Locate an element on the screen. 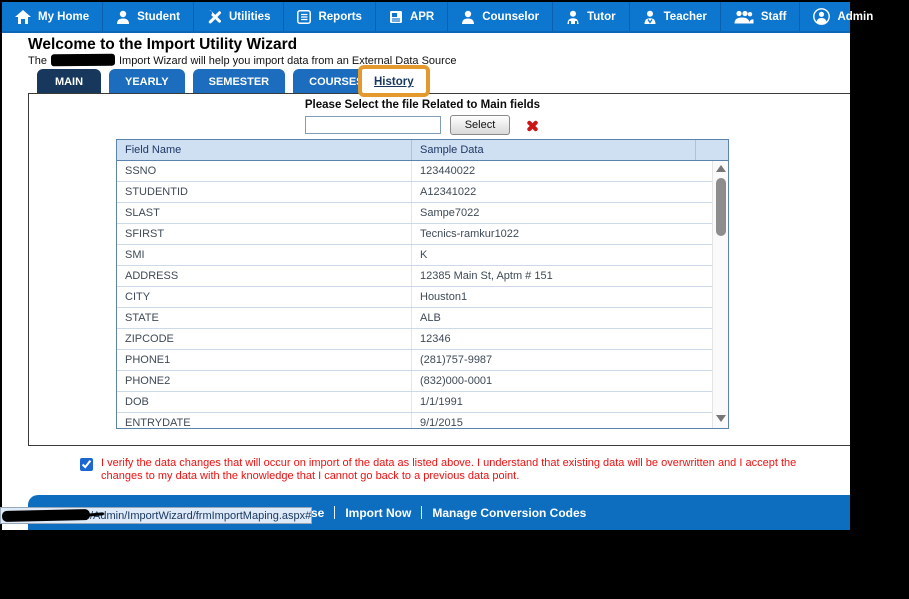 This screenshot has width=909, height=599. clear-file-icon is located at coordinates (532, 125).